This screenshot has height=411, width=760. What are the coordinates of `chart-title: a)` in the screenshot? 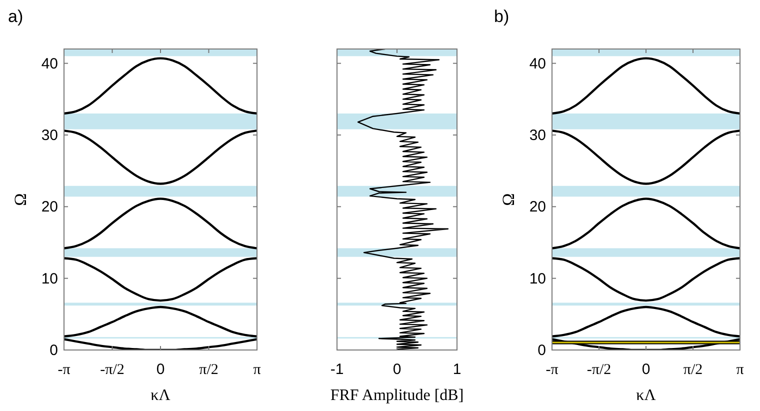 It's located at (16, 16).